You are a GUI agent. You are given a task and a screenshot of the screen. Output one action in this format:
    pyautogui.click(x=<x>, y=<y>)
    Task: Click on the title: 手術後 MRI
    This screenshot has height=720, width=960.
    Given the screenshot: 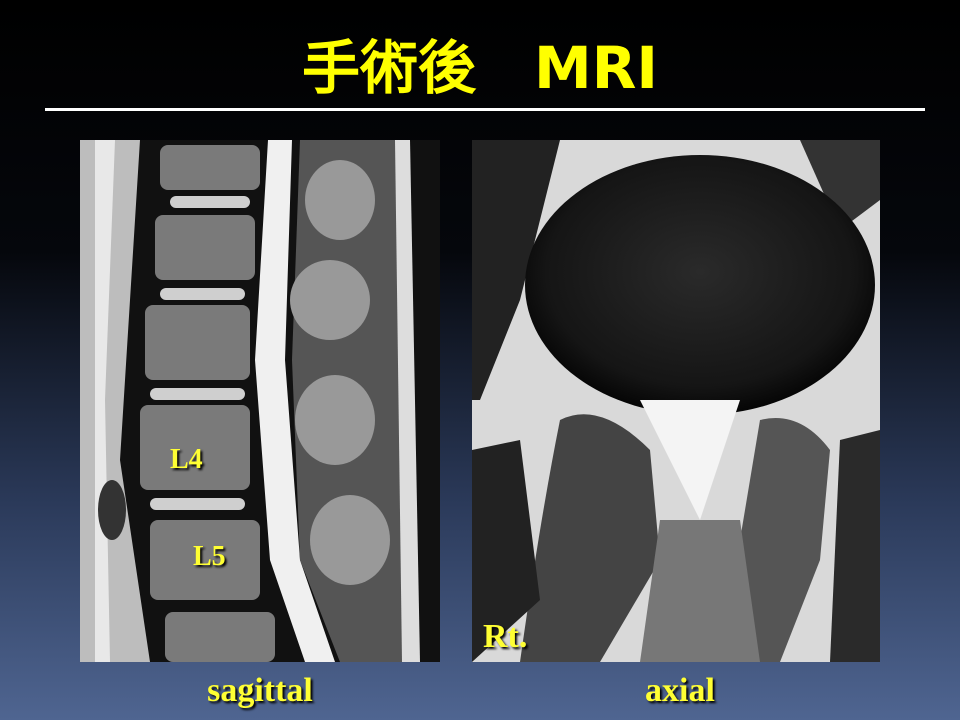 What is the action you would take?
    pyautogui.click(x=480, y=68)
    